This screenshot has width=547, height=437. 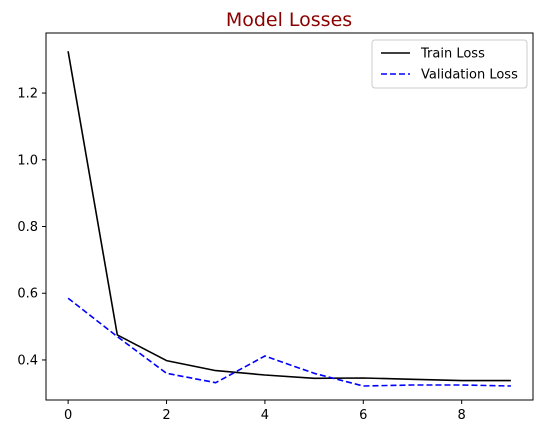 What do you see at coordinates (68, 415) in the screenshot?
I see `x-tick-label: 0` at bounding box center [68, 415].